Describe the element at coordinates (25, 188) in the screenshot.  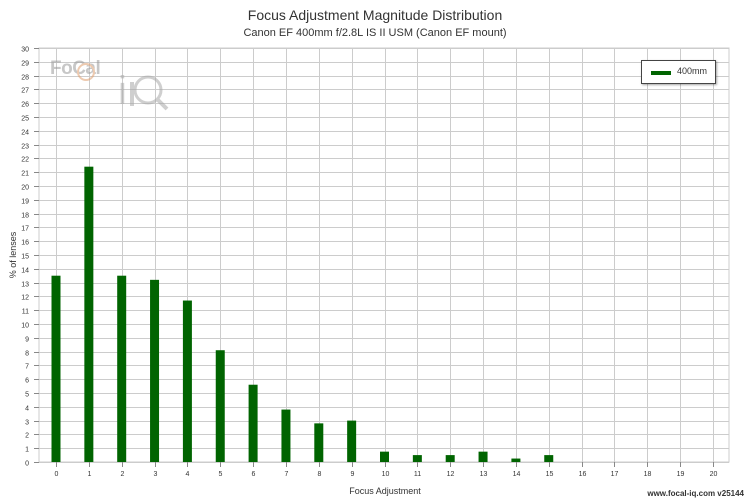
I see `y-tick-label: 20` at that location.